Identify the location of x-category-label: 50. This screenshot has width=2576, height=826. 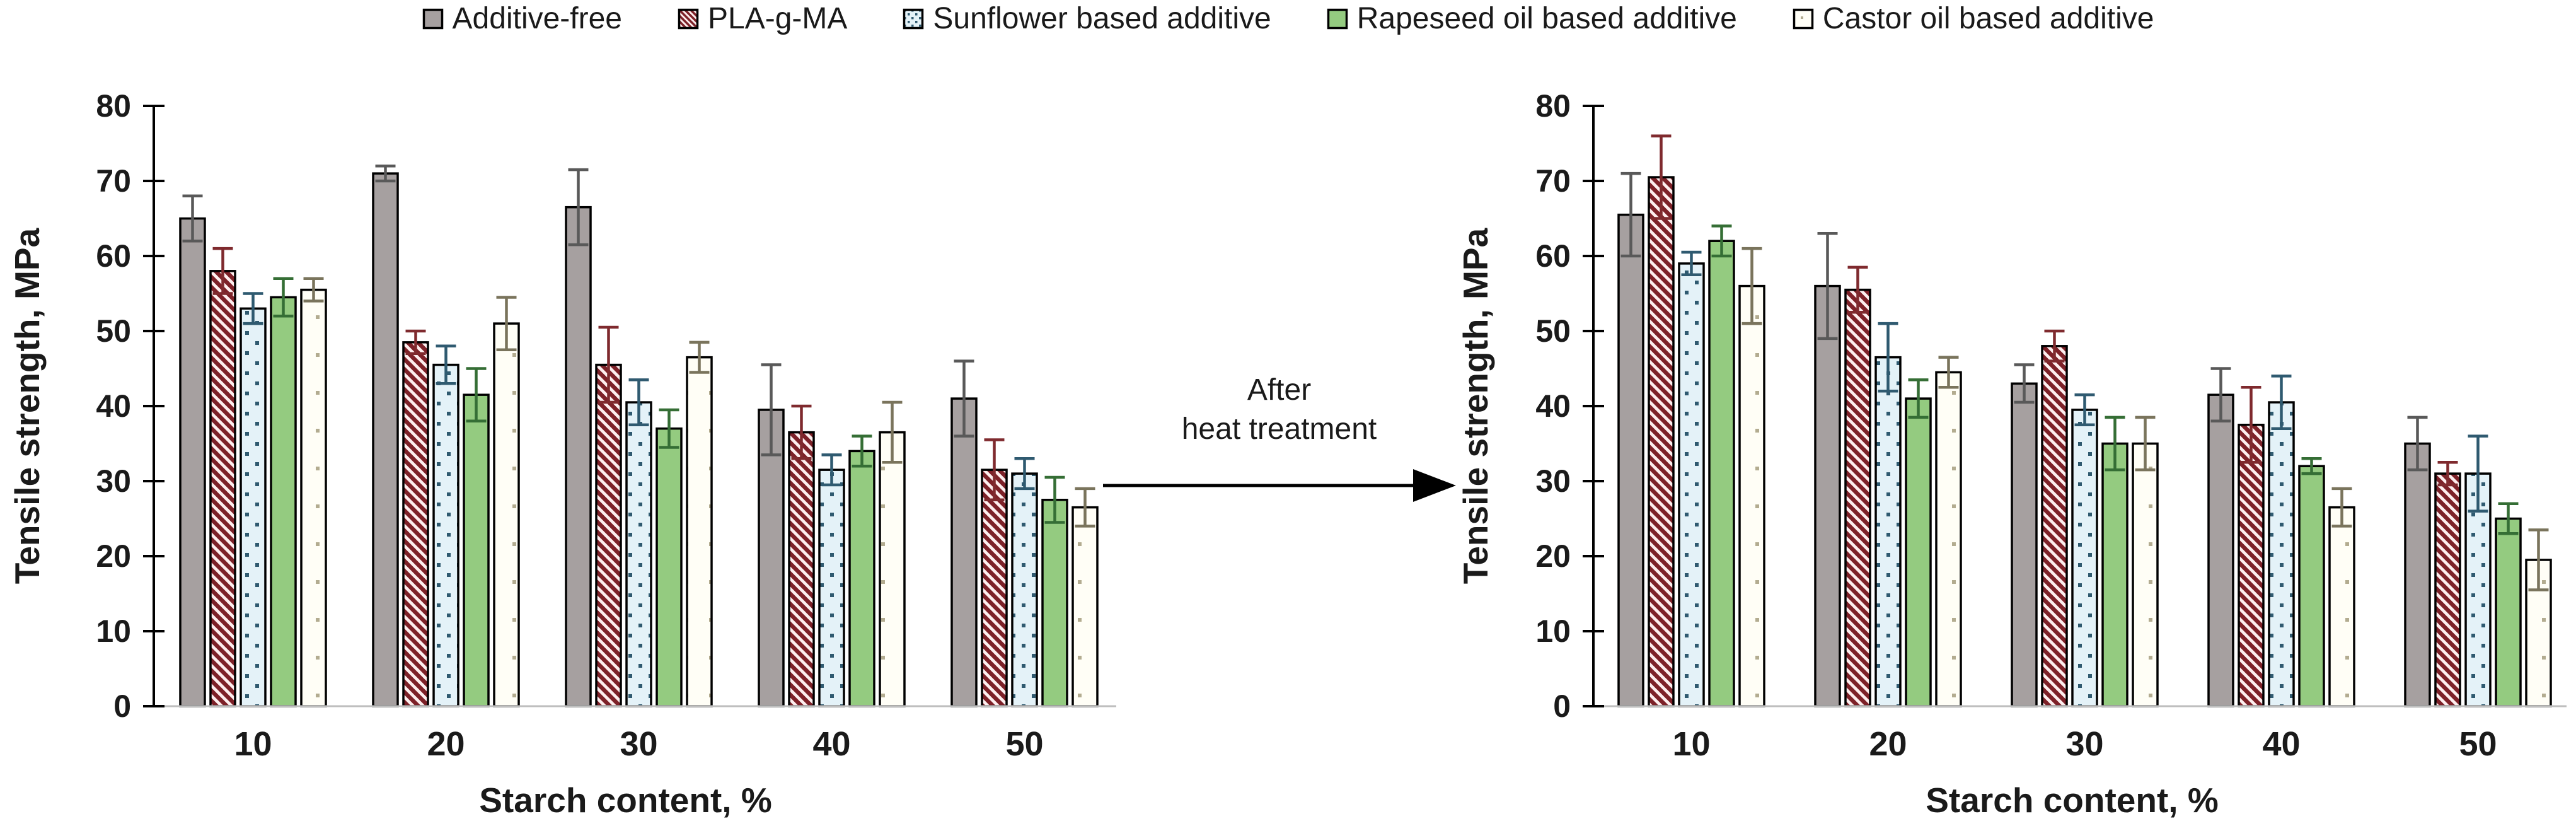
(1024, 744).